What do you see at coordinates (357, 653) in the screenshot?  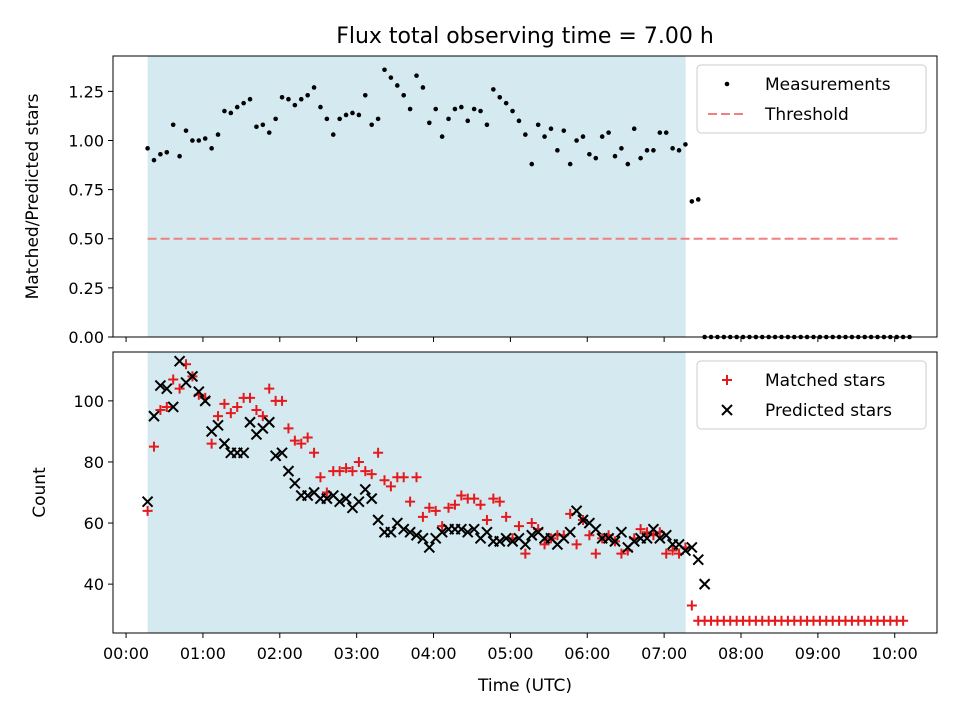 I see `x-tick-label: 03:00` at bounding box center [357, 653].